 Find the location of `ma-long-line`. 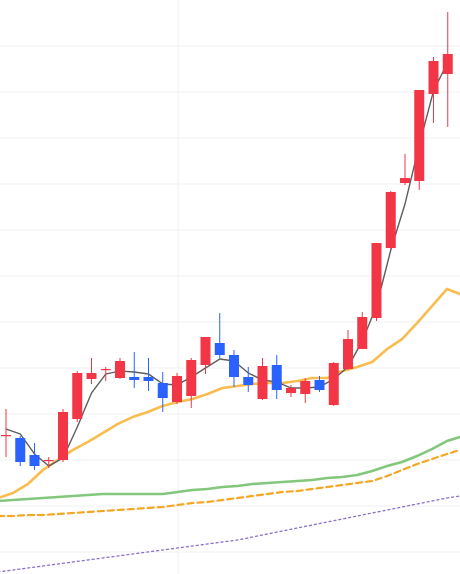

ma-long-line is located at coordinates (230, 469).